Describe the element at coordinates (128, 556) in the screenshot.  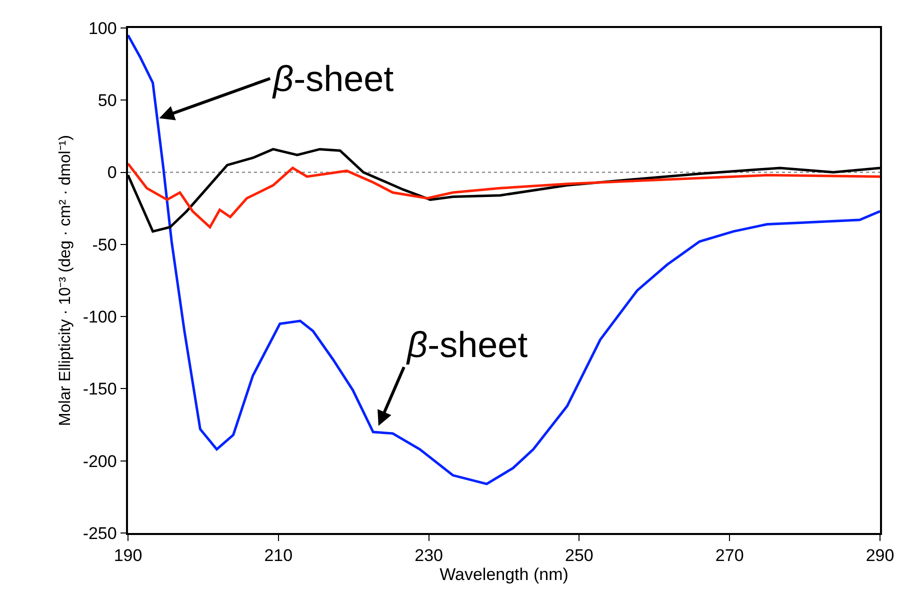
I see `x-tick-label: 190` at that location.